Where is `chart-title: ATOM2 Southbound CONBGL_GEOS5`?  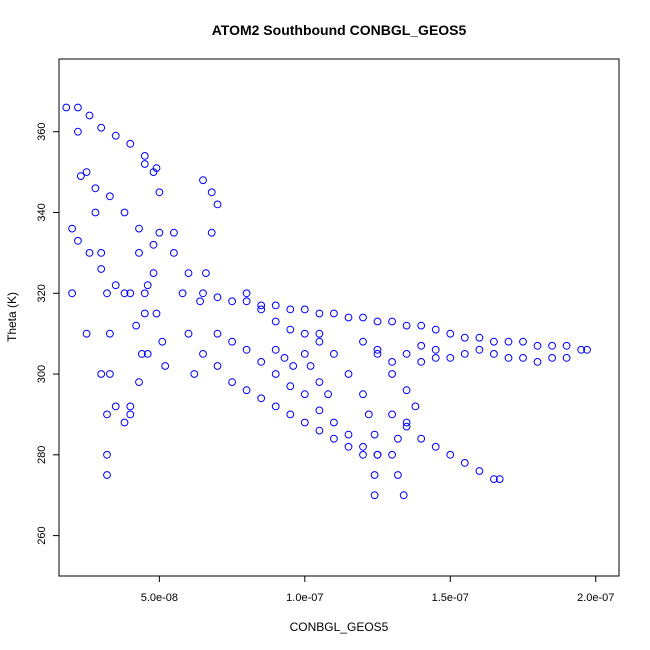 chart-title: ATOM2 Southbound CONBGL_GEOS5 is located at coordinates (339, 30).